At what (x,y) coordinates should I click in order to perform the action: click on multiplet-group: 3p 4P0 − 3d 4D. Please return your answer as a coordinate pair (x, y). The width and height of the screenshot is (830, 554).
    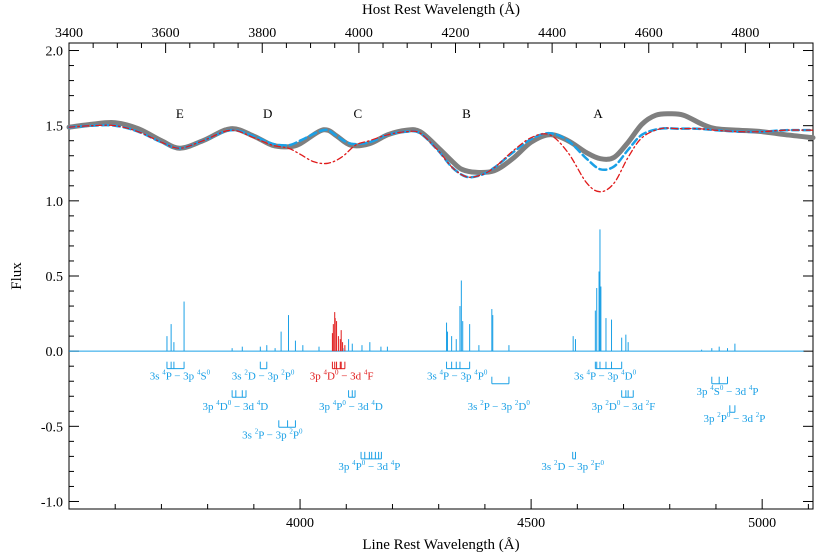
    Looking at the image, I should click on (351, 401).